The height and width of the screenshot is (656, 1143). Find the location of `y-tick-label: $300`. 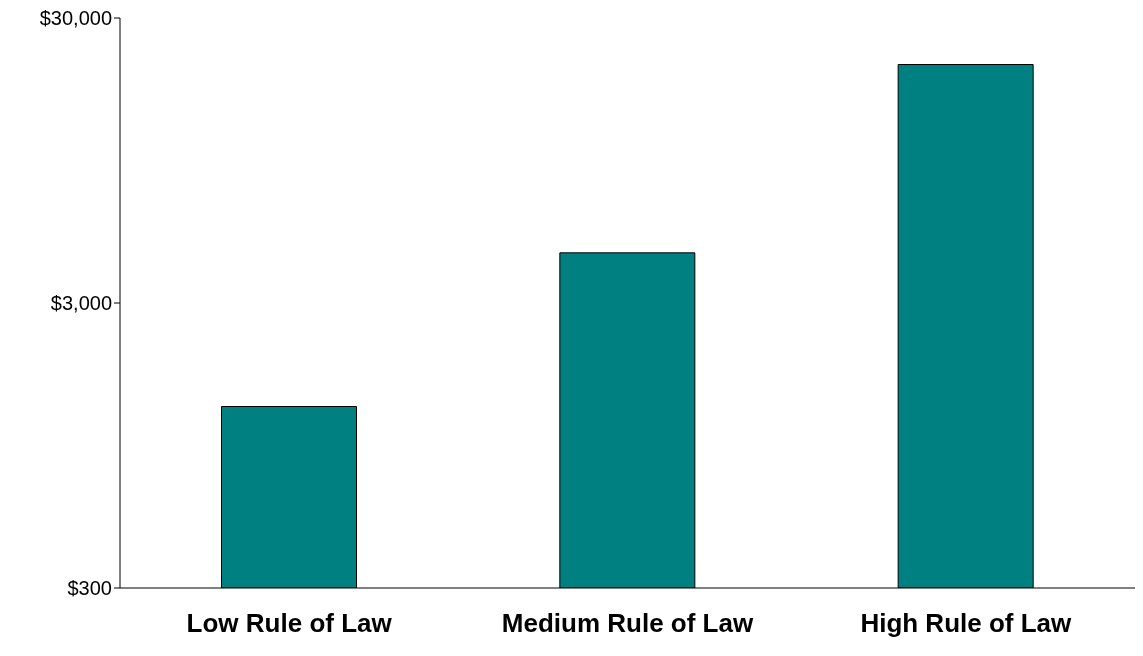

y-tick-label: $300 is located at coordinates (89, 588).